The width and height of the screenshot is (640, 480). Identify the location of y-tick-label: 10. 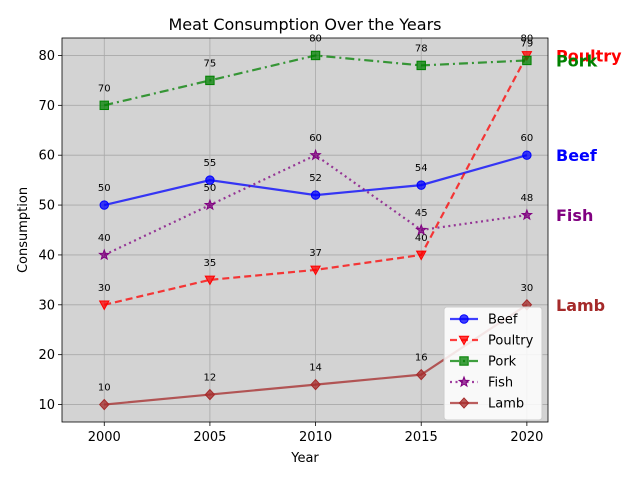
(46, 405).